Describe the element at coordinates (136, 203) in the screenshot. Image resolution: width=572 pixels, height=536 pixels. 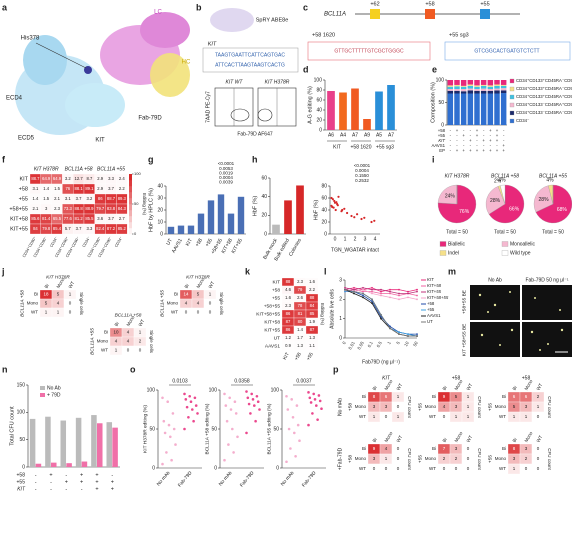
I see `colorbar-label: 50` at that location.